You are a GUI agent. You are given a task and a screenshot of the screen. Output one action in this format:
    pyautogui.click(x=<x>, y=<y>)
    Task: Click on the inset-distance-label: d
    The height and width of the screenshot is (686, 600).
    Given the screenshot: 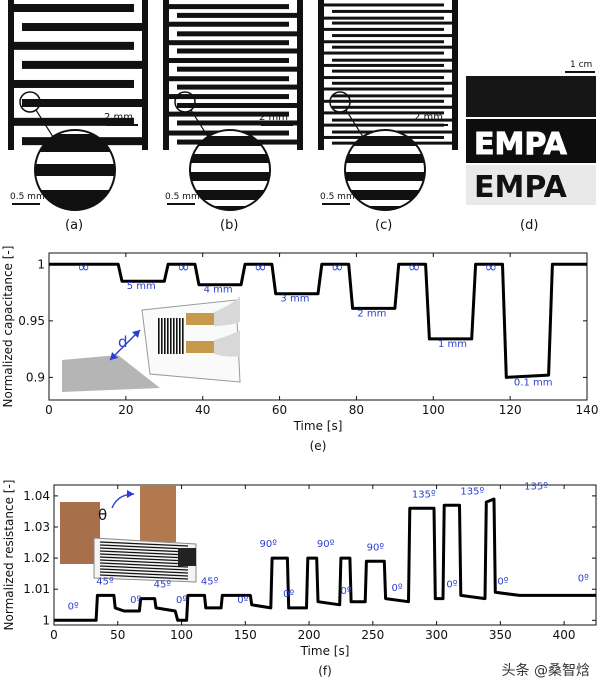 What is the action you would take?
    pyautogui.click(x=123, y=342)
    